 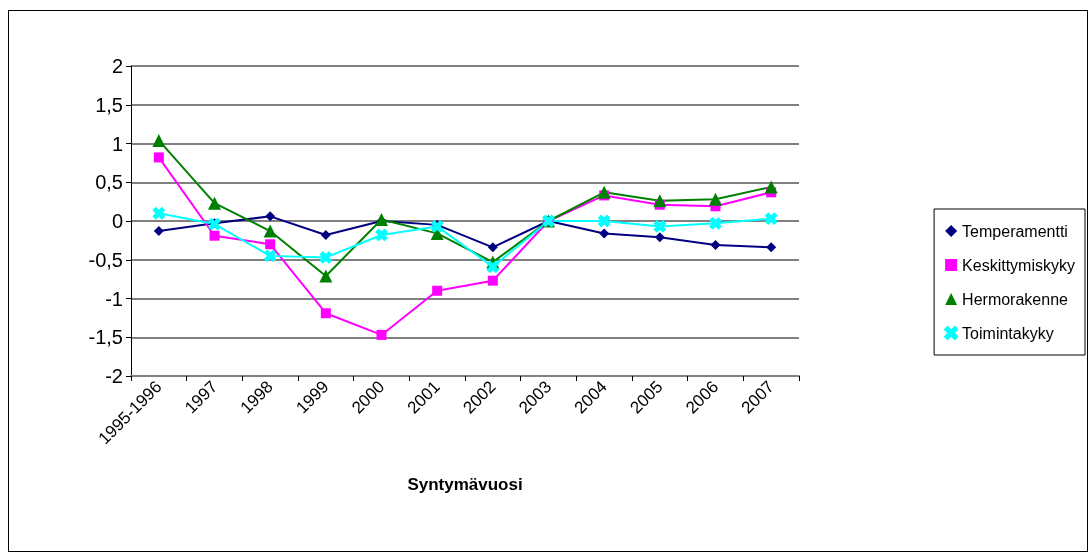 I want to click on y-tick-label: 1,5, so click(x=109, y=104).